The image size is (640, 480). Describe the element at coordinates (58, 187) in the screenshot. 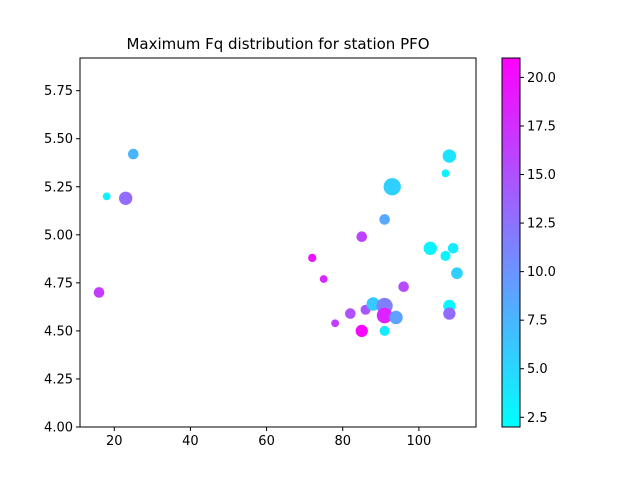

I see `y-tick-label: 5.25` at that location.